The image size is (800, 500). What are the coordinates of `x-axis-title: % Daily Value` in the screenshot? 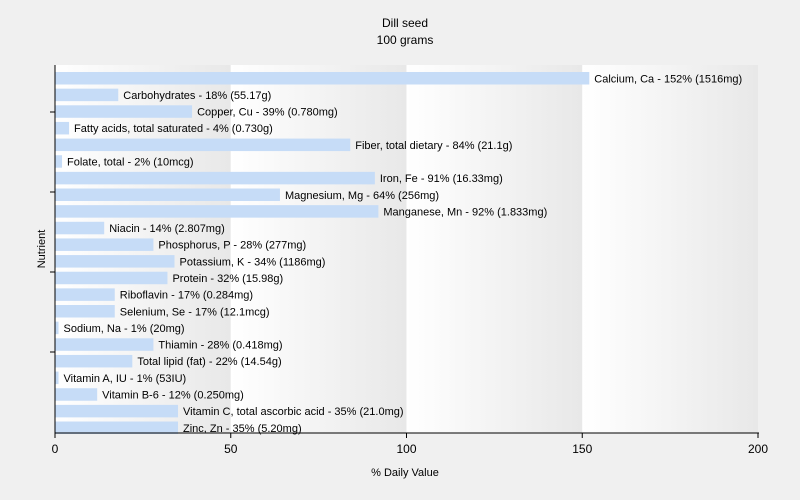 It's located at (405, 473).